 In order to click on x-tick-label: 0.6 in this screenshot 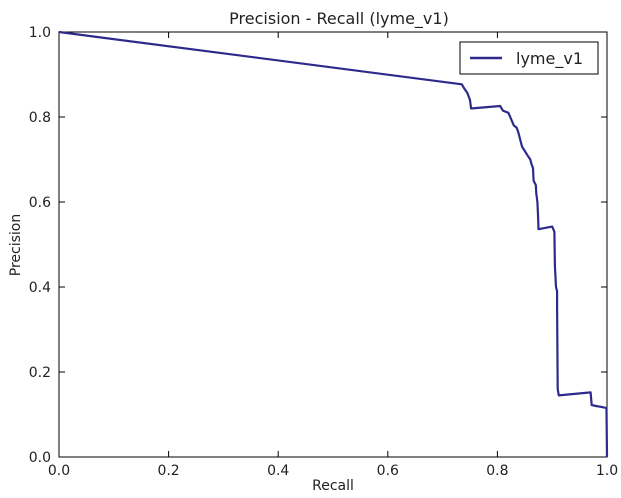, I will do `click(388, 471)`.